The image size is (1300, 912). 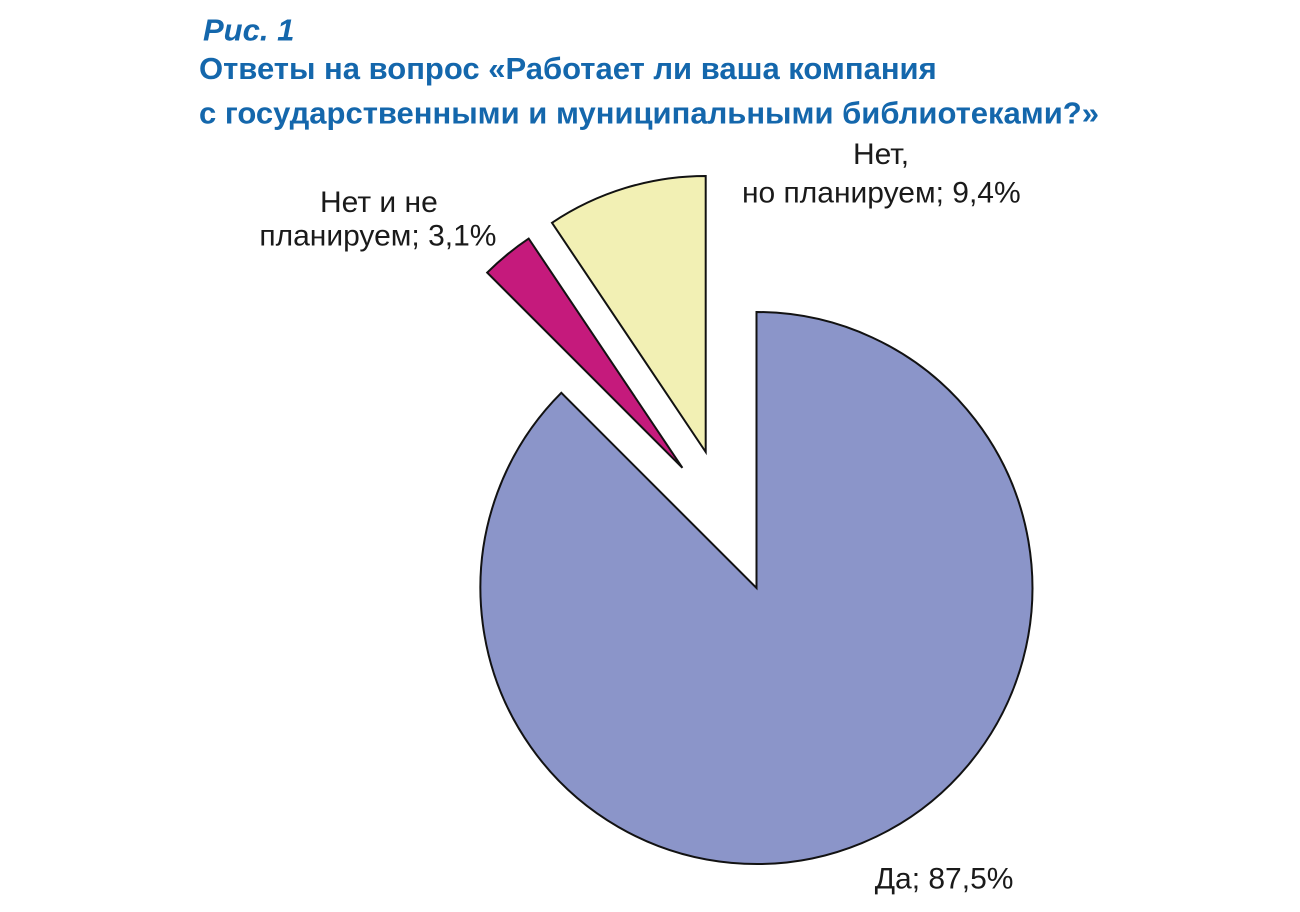 What do you see at coordinates (248, 30) in the screenshot?
I see `svg-text: Рис. 1` at bounding box center [248, 30].